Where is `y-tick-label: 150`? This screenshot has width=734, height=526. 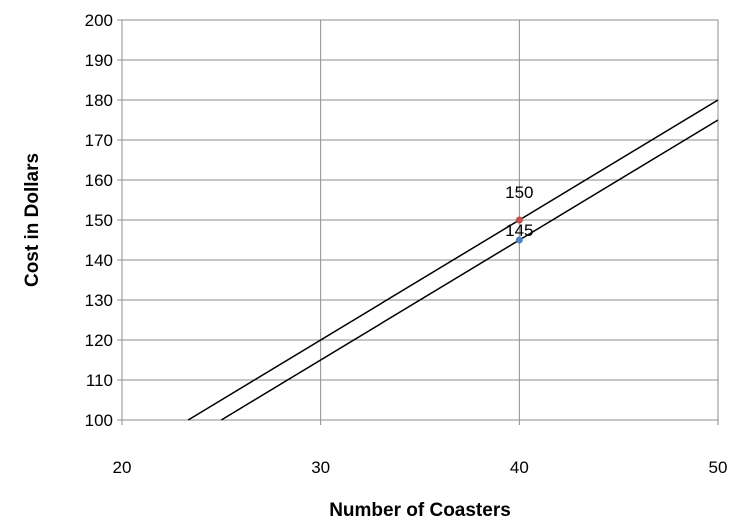 y-tick-label: 150 is located at coordinates (99, 220).